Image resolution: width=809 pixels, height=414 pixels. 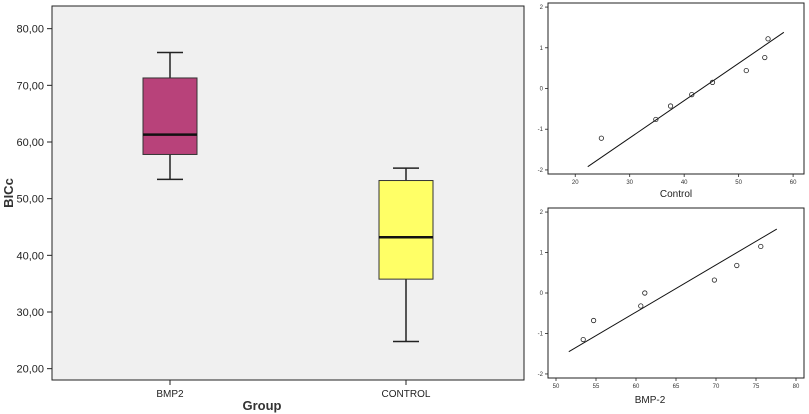 What do you see at coordinates (262, 405) in the screenshot?
I see `boxplot-x-axis-title: Group` at bounding box center [262, 405].